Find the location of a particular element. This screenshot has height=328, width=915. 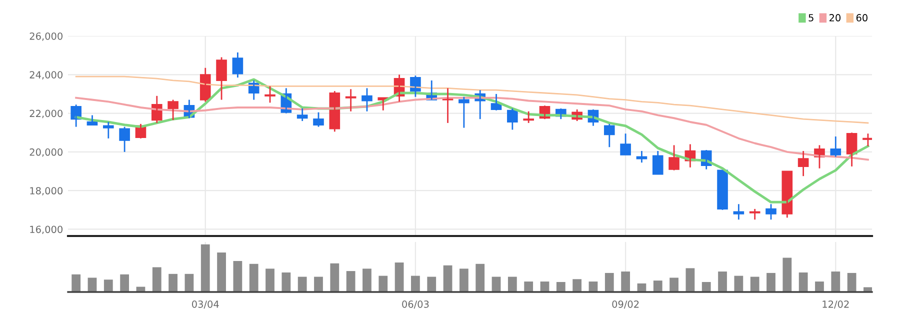

x-tick-label: 03/04 is located at coordinates (205, 304).